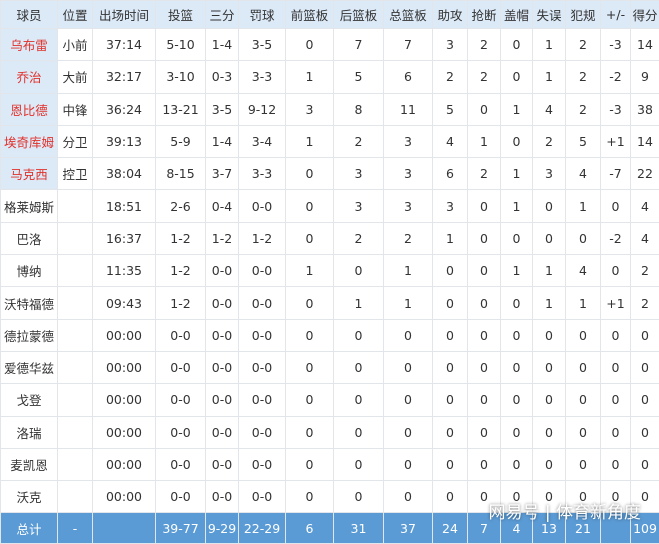 This screenshot has height=544, width=659. What do you see at coordinates (124, 45) in the screenshot?
I see `stat-cell: 37:14` at bounding box center [124, 45].